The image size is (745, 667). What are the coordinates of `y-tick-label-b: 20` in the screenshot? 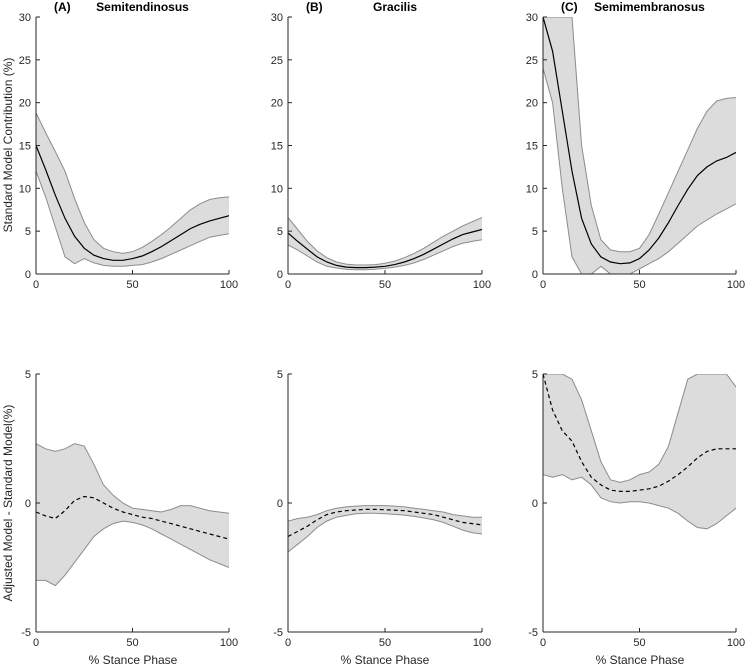 It's located at (277, 104).